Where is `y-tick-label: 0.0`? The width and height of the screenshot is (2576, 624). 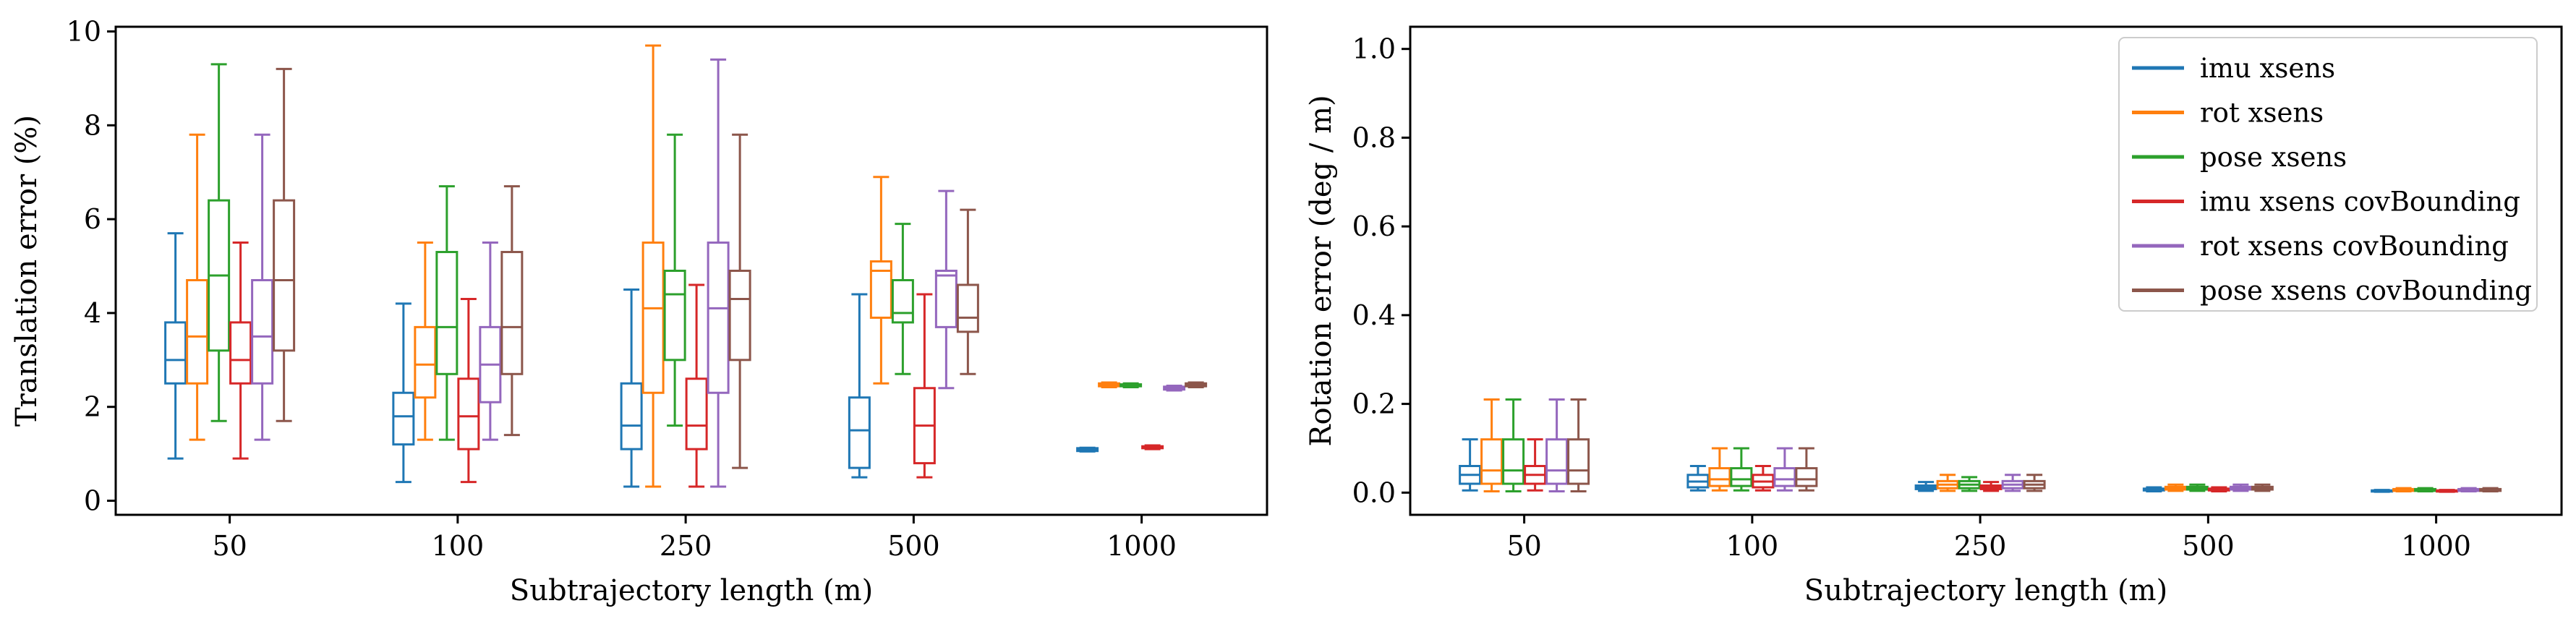 y-tick-label: 0.0 is located at coordinates (1374, 492).